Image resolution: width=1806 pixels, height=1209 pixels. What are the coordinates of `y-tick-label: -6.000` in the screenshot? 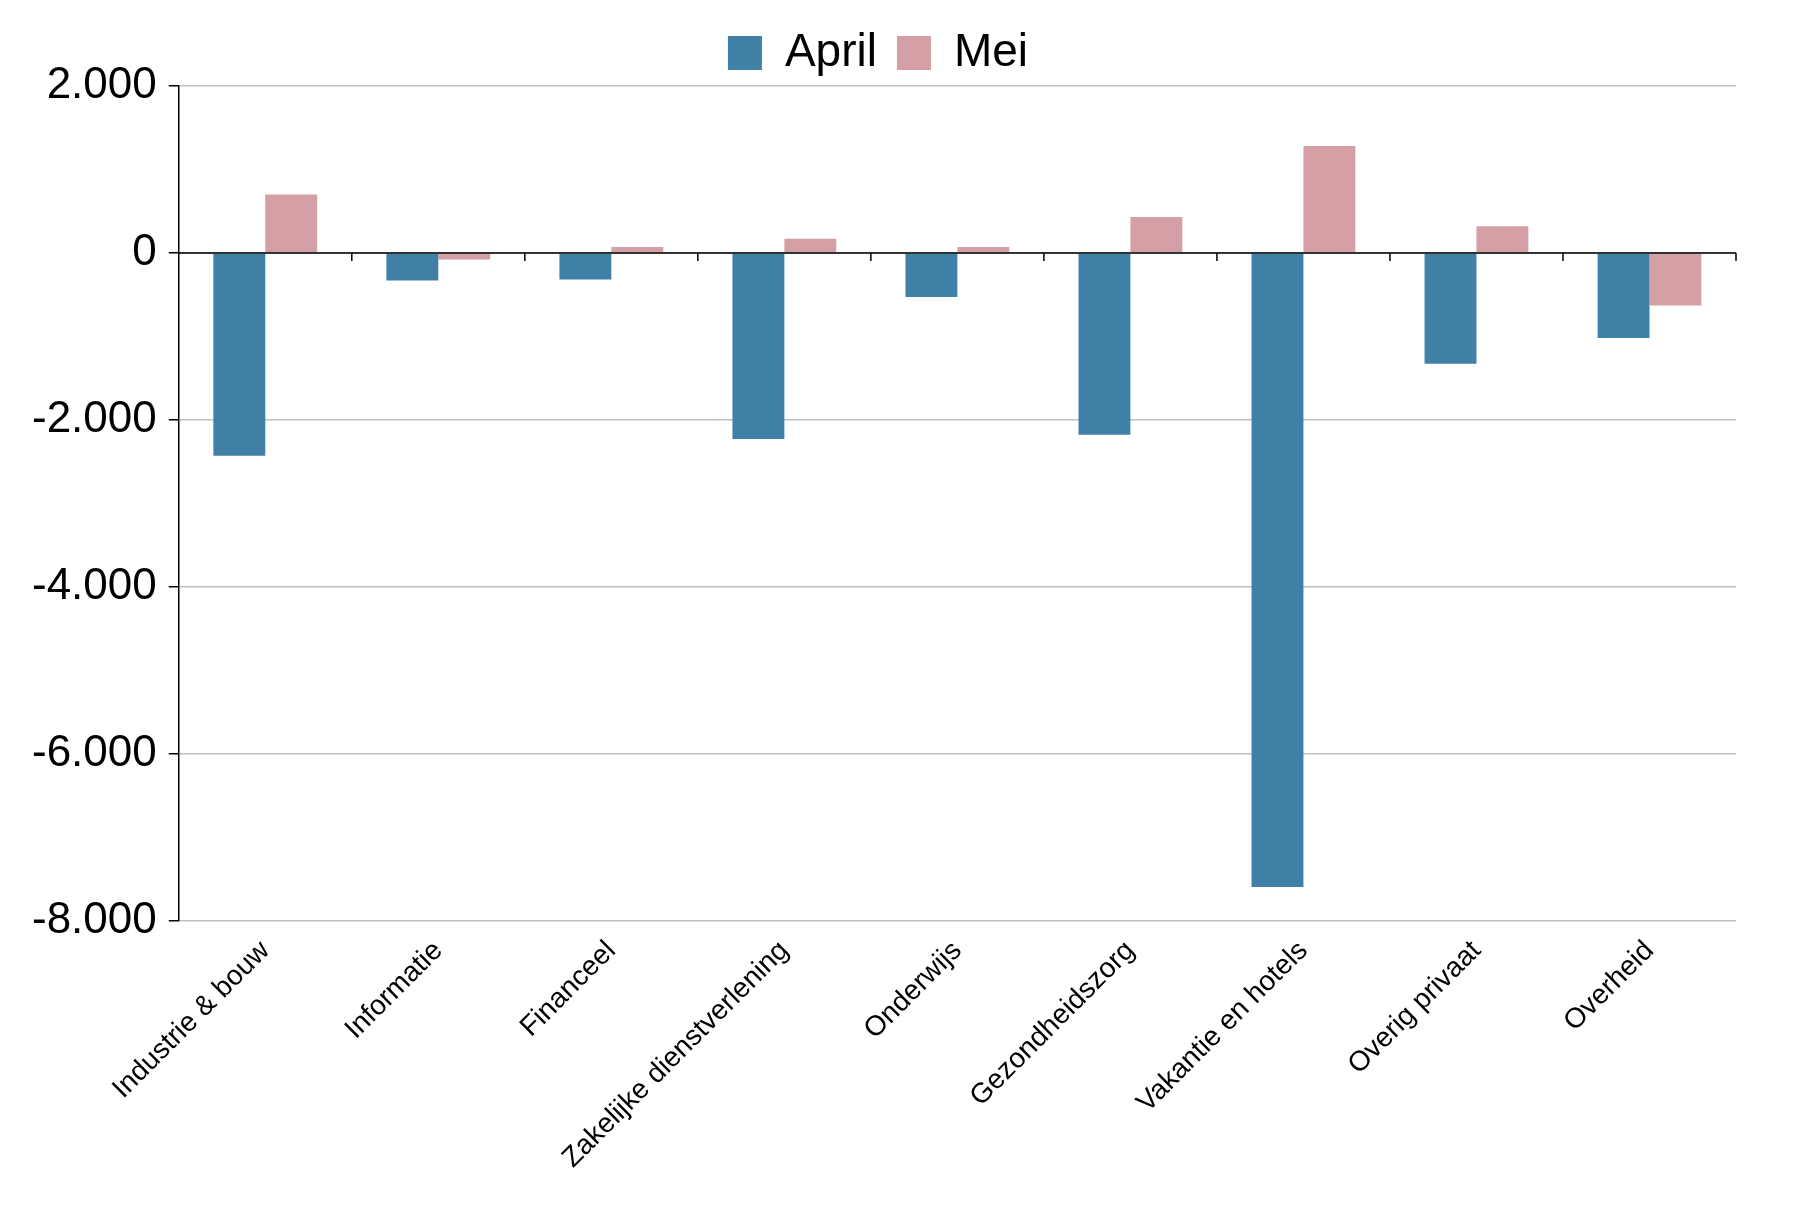 It's located at (94, 750).